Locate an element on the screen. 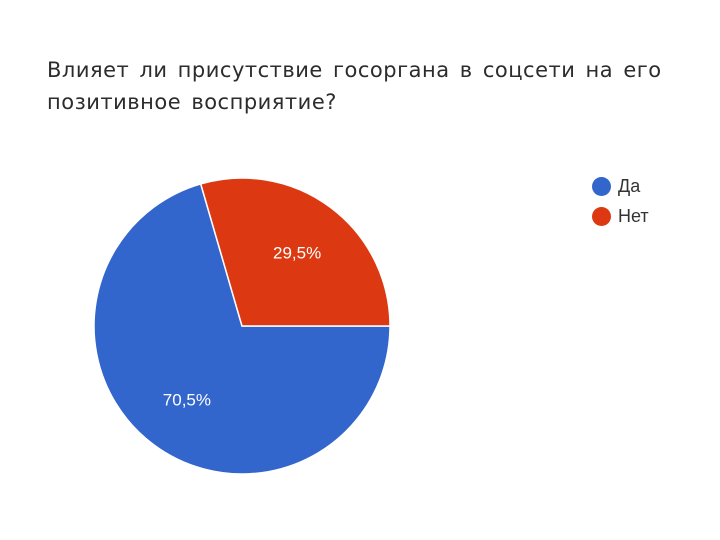 Image resolution: width=720 pixels, height=540 pixels. legend-label-da: Да is located at coordinates (629, 186).